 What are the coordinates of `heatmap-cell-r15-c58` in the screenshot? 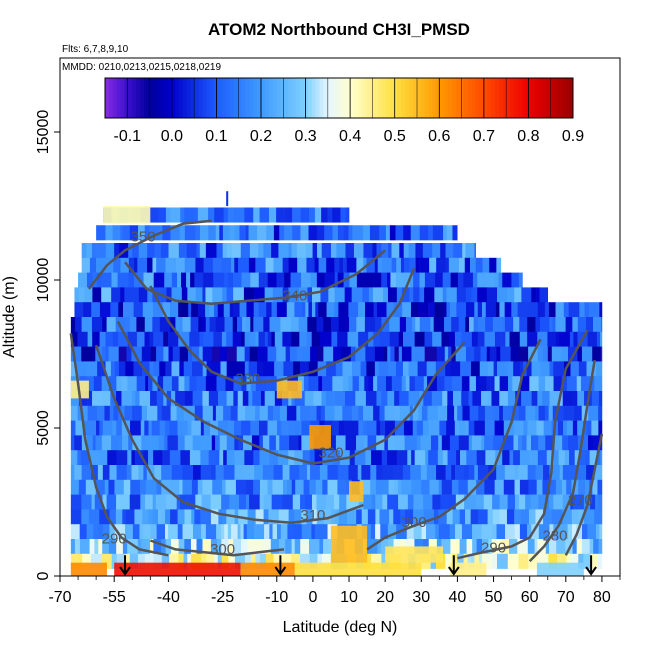 It's located at (454, 443).